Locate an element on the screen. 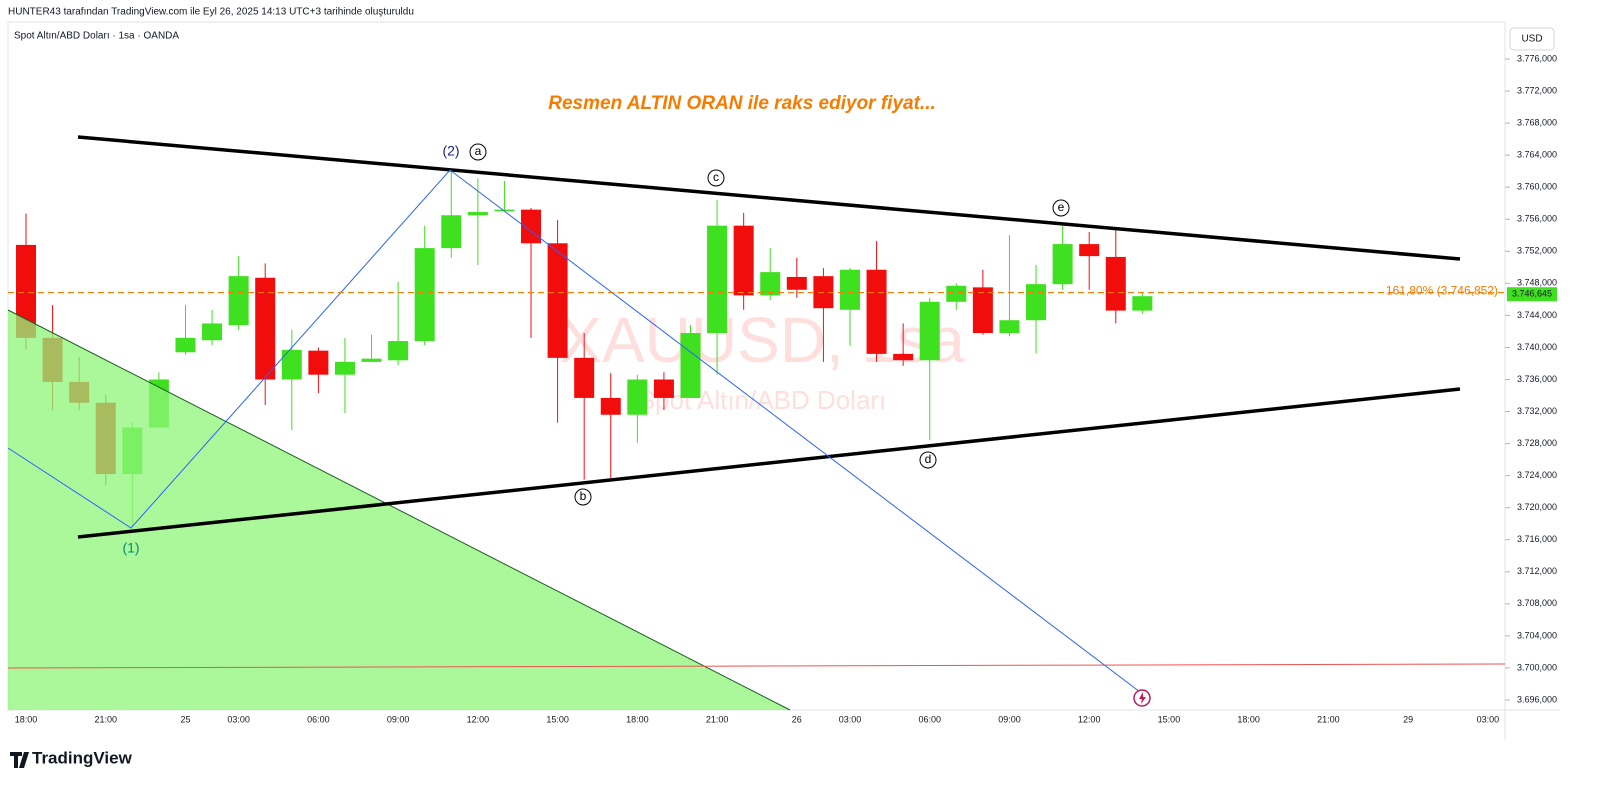 Image resolution: width=1600 pixels, height=804 pixels. currency-box is located at coordinates (1532, 39).